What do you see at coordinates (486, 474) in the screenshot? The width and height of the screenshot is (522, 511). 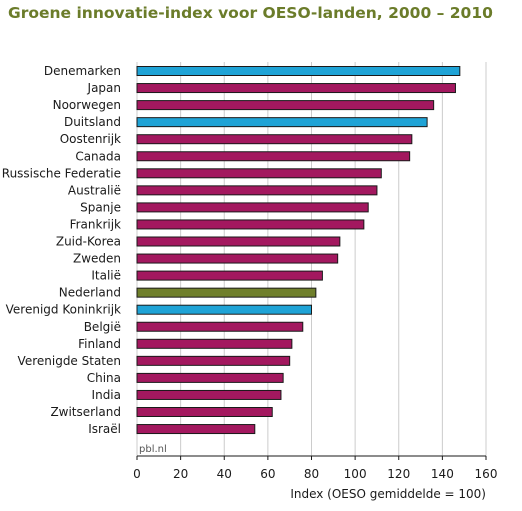 I see `x-tick-label: 160` at bounding box center [486, 474].